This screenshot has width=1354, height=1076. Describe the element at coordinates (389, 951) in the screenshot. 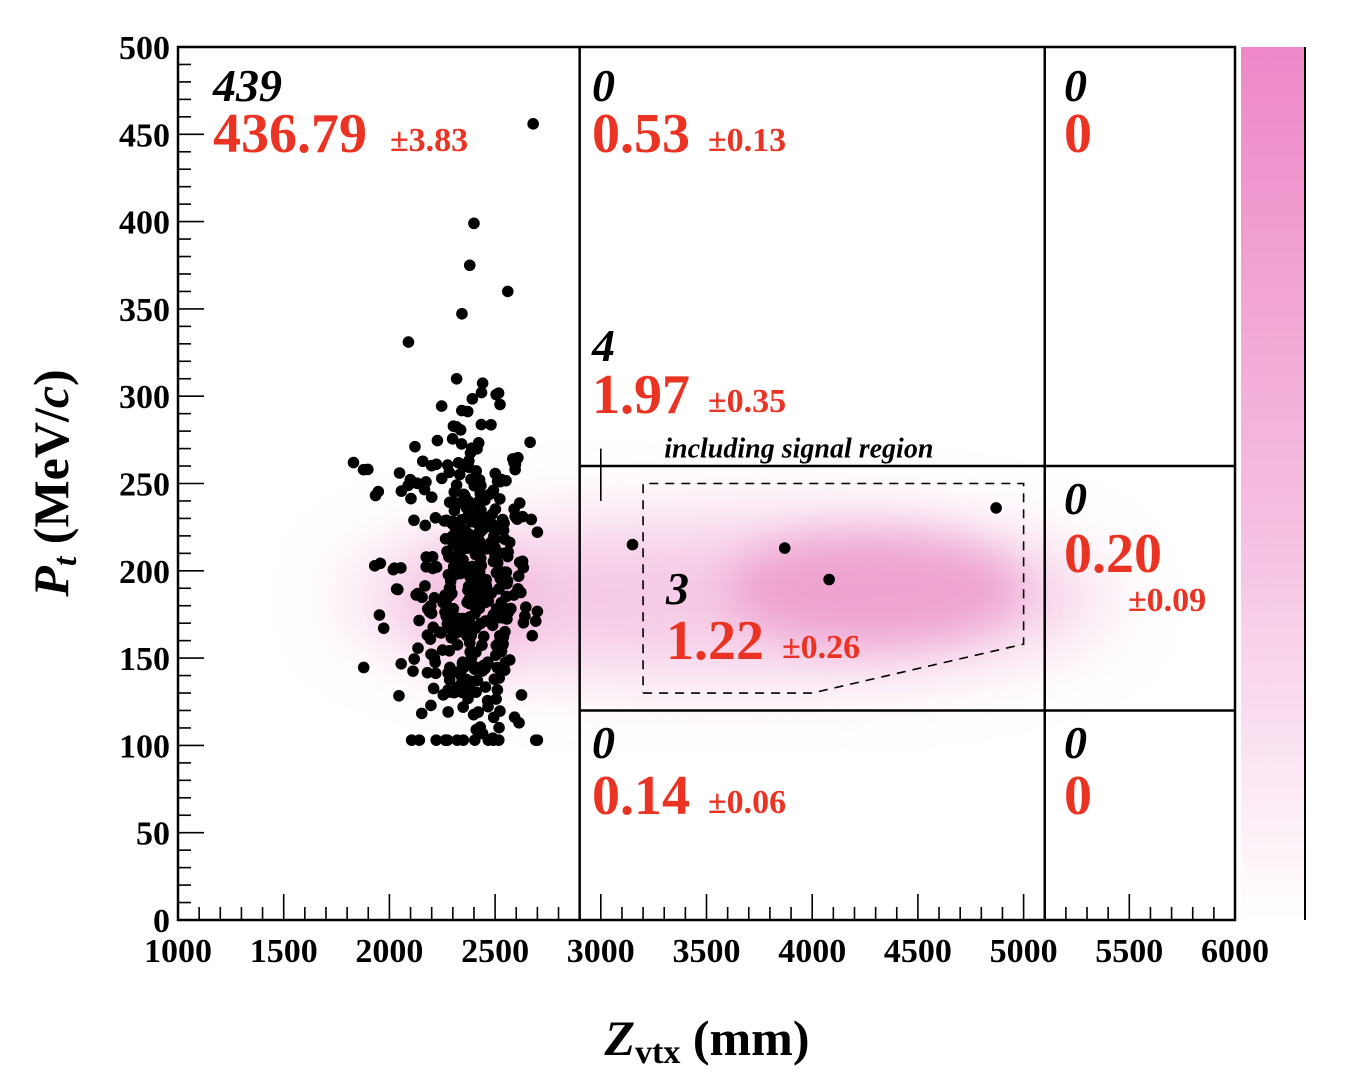

I see `x-tick-label: 2000` at that location.